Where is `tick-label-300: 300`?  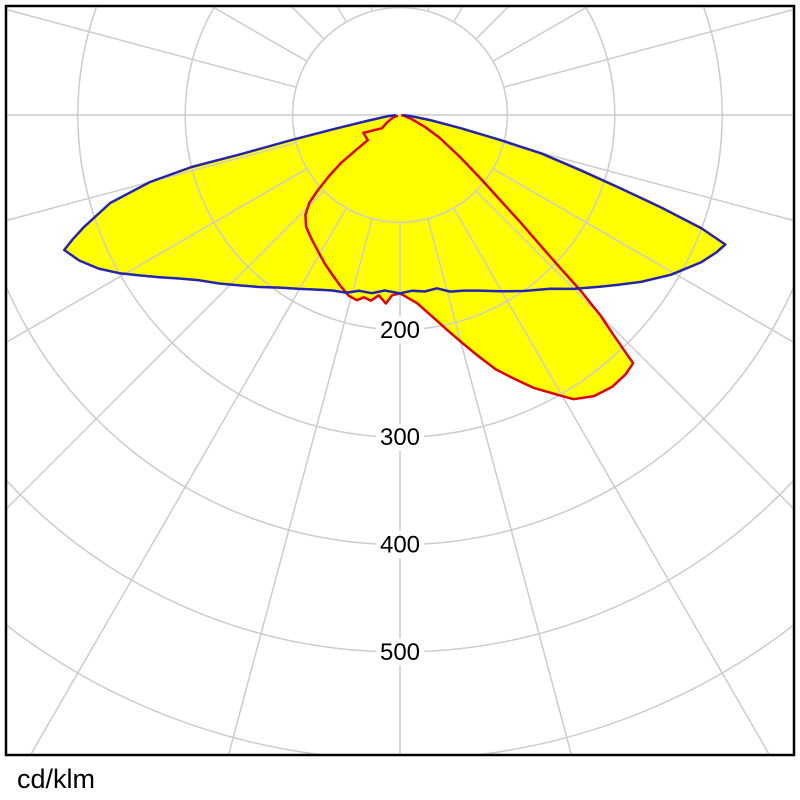 tick-label-300: 300 is located at coordinates (400, 437).